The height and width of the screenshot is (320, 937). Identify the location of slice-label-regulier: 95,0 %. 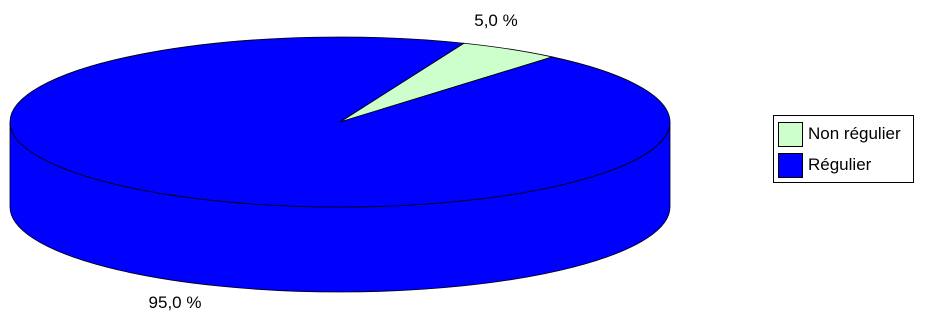
(175, 302).